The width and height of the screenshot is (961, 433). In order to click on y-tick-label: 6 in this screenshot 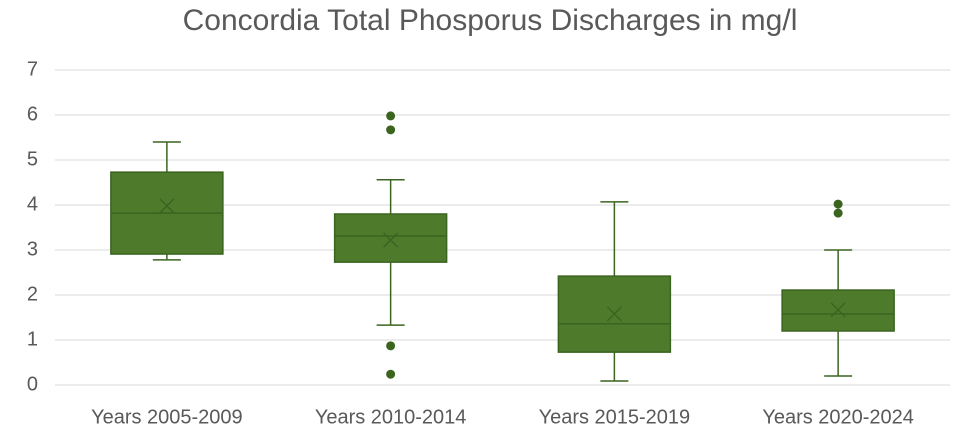, I will do `click(32, 114)`.